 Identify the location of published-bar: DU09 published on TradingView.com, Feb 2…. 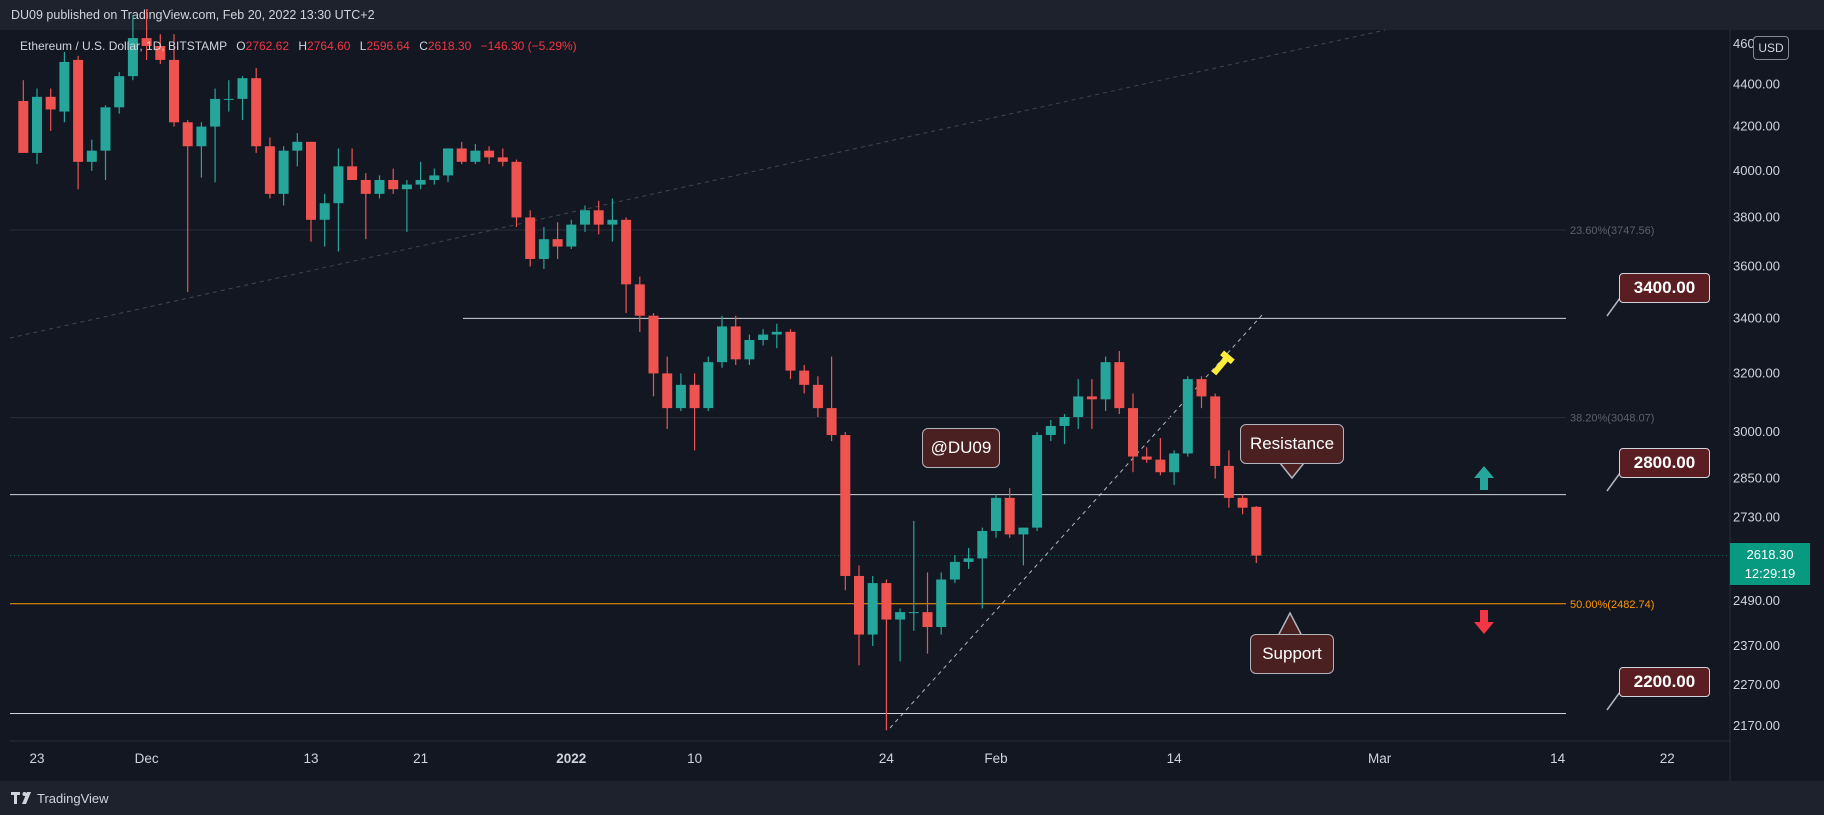
(912, 15).